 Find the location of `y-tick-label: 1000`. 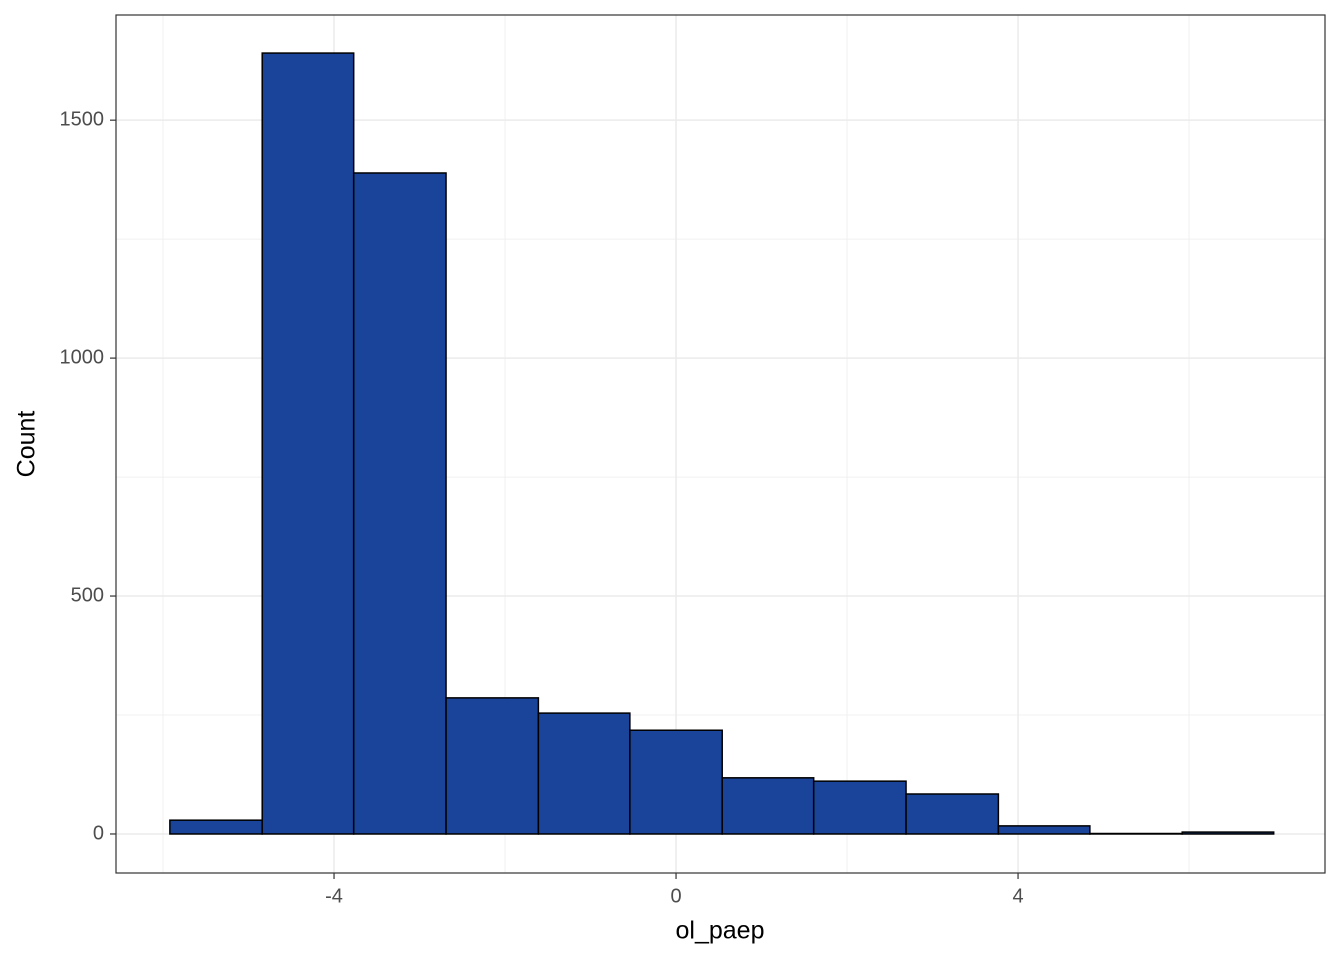

y-tick-label: 1000 is located at coordinates (82, 357).